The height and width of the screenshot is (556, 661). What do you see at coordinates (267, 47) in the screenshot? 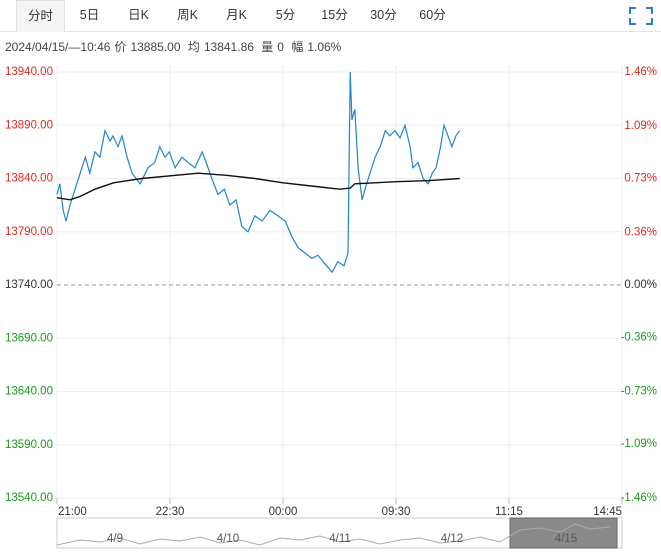
I see `info-label: 量` at bounding box center [267, 47].